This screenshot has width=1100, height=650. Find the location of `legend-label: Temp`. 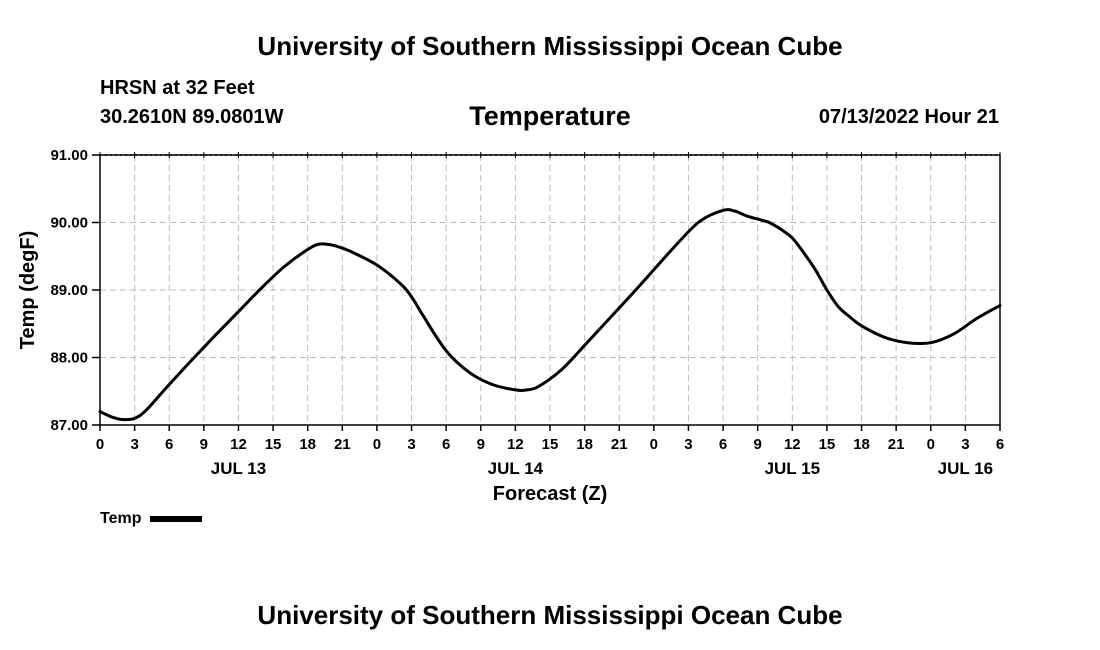

legend-label: Temp is located at coordinates (121, 518).